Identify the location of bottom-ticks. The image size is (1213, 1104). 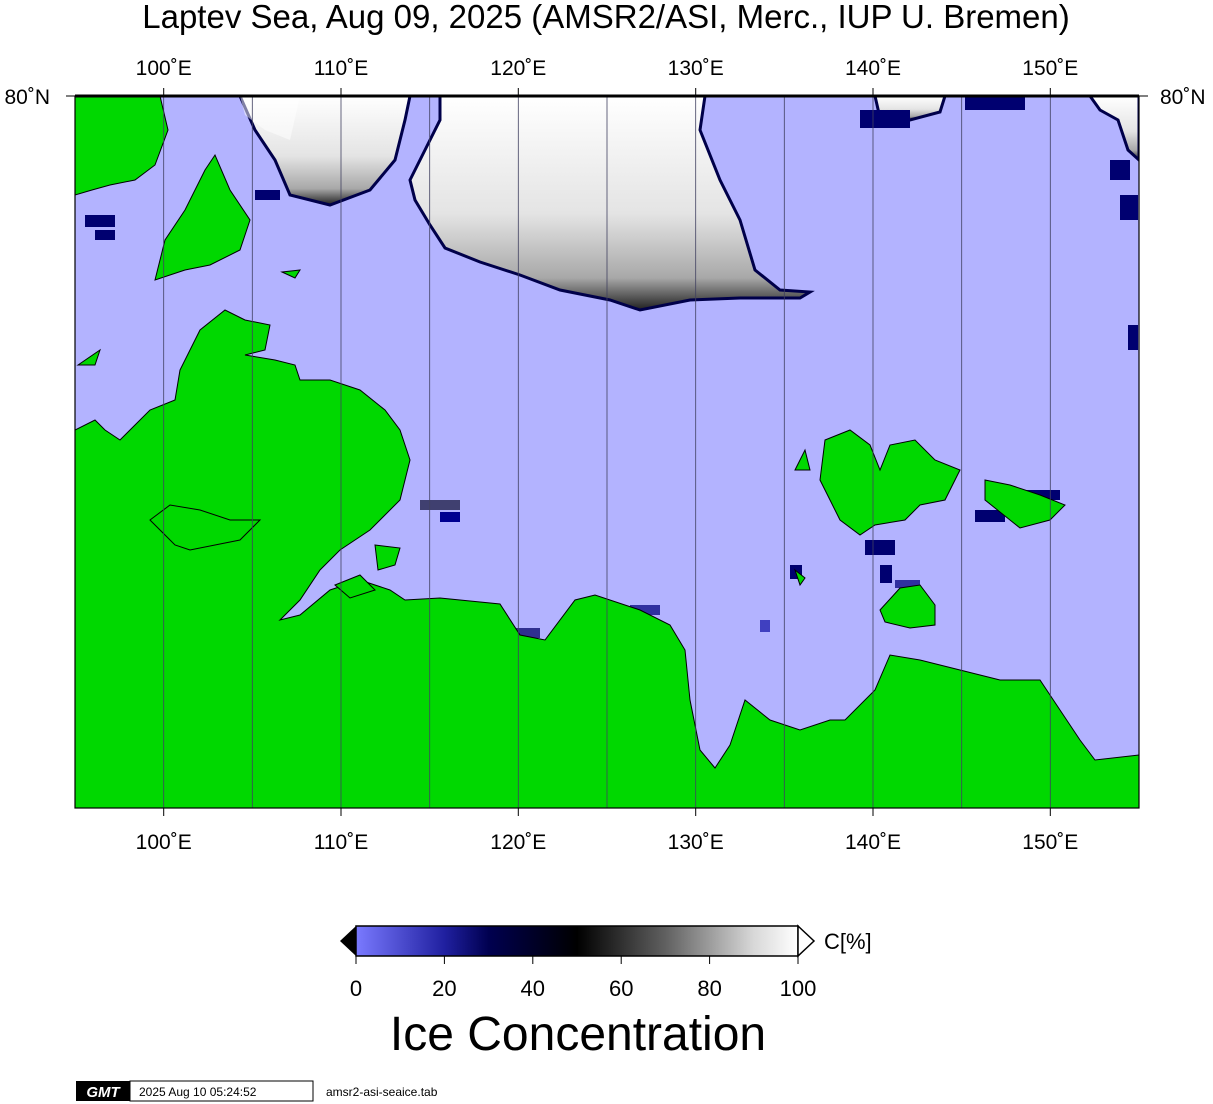
(607, 812).